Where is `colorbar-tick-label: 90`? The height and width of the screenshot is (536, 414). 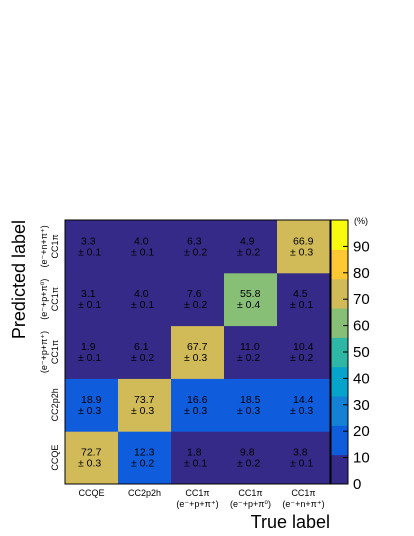
colorbar-tick-label: 90 is located at coordinates (361, 246).